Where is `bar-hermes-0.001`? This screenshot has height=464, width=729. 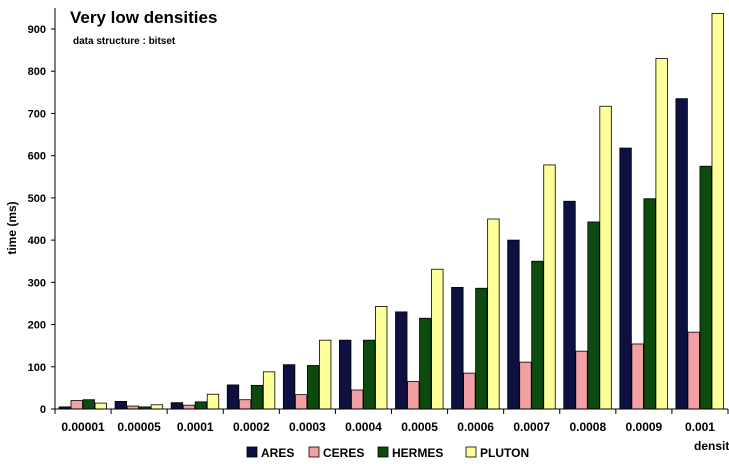 bar-hermes-0.001 is located at coordinates (705, 287).